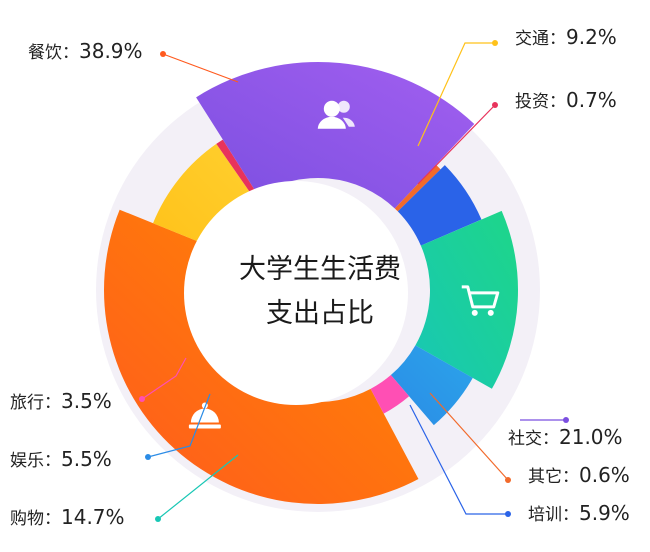  What do you see at coordinates (86, 401) in the screenshot?
I see `slice-value: 3.5%` at bounding box center [86, 401].